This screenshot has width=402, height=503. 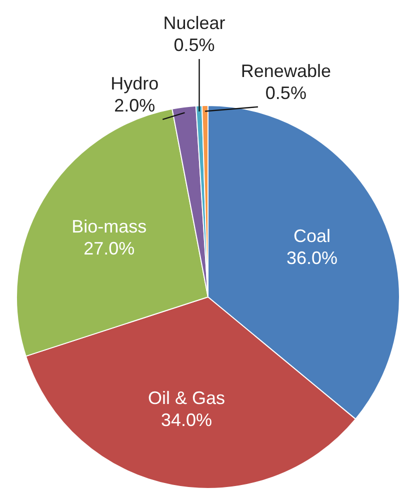 What do you see at coordinates (186, 398) in the screenshot?
I see `slice-label: Oil & Gas` at bounding box center [186, 398].